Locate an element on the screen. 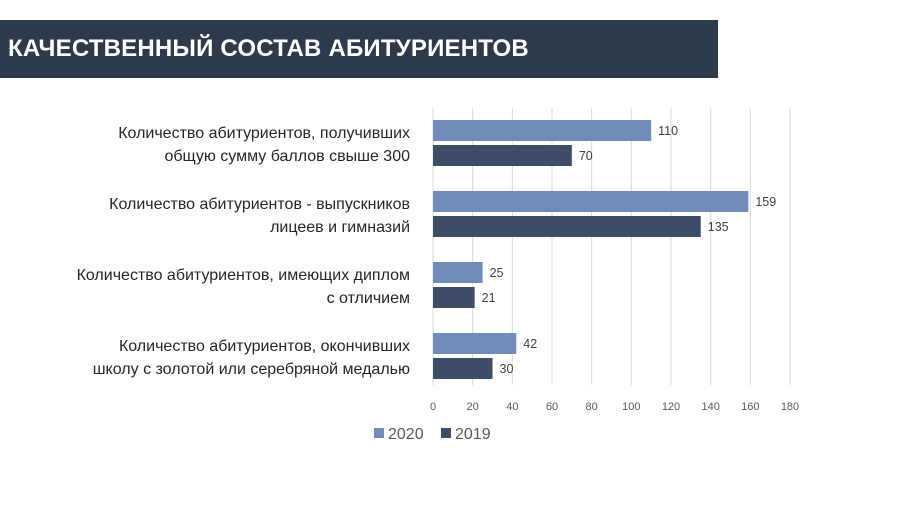 The height and width of the screenshot is (506, 900). legend-label: 2019 is located at coordinates (473, 434).